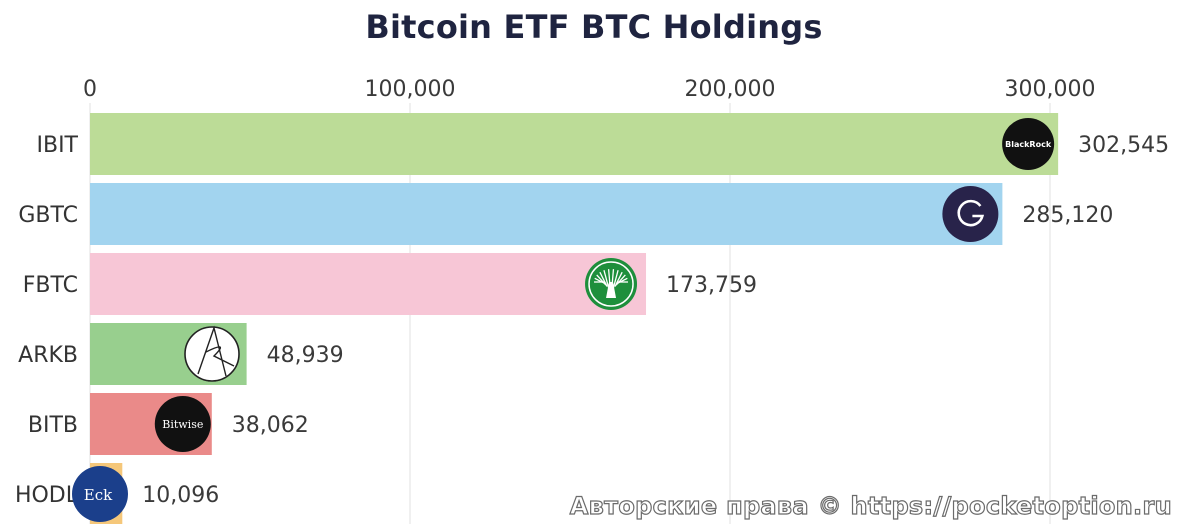 This screenshot has height=524, width=1188. I want to click on chart-title: Bitcoin ETF BTC Holdings, so click(594, 27).